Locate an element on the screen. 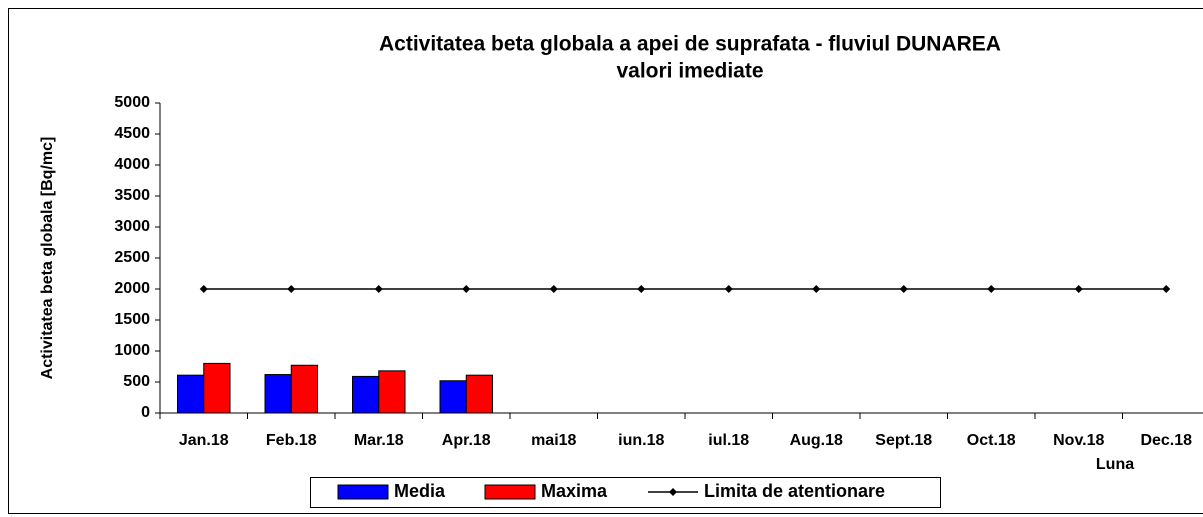 The image size is (1203, 517). y-tick-label: 0 is located at coordinates (145, 412).